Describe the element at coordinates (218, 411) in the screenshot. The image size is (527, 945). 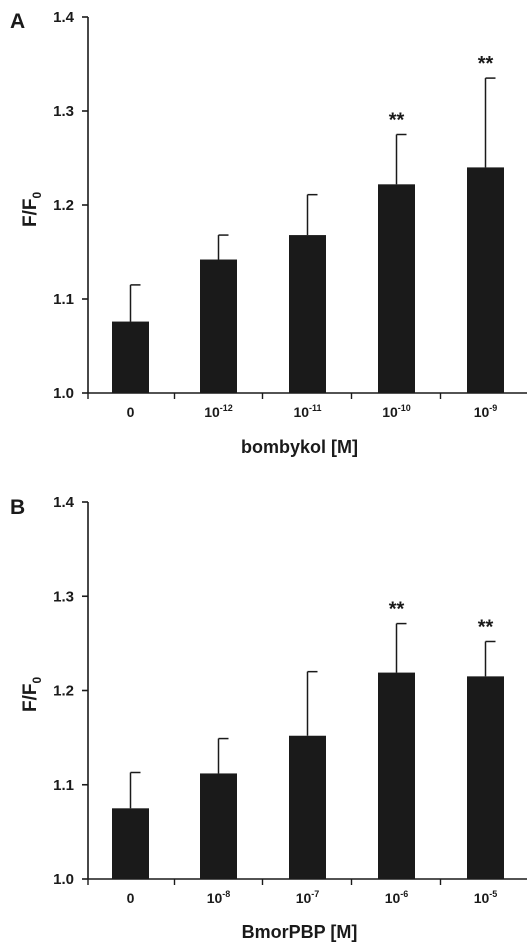
I see `x-tick-label: 10⁻¹²` at that location.